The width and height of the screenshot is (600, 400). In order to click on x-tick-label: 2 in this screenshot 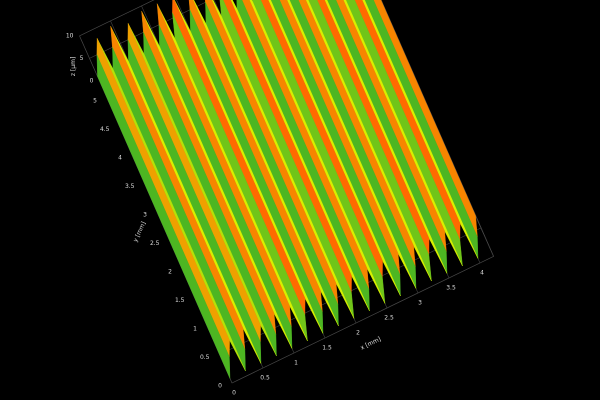, I will do `click(358, 333)`.